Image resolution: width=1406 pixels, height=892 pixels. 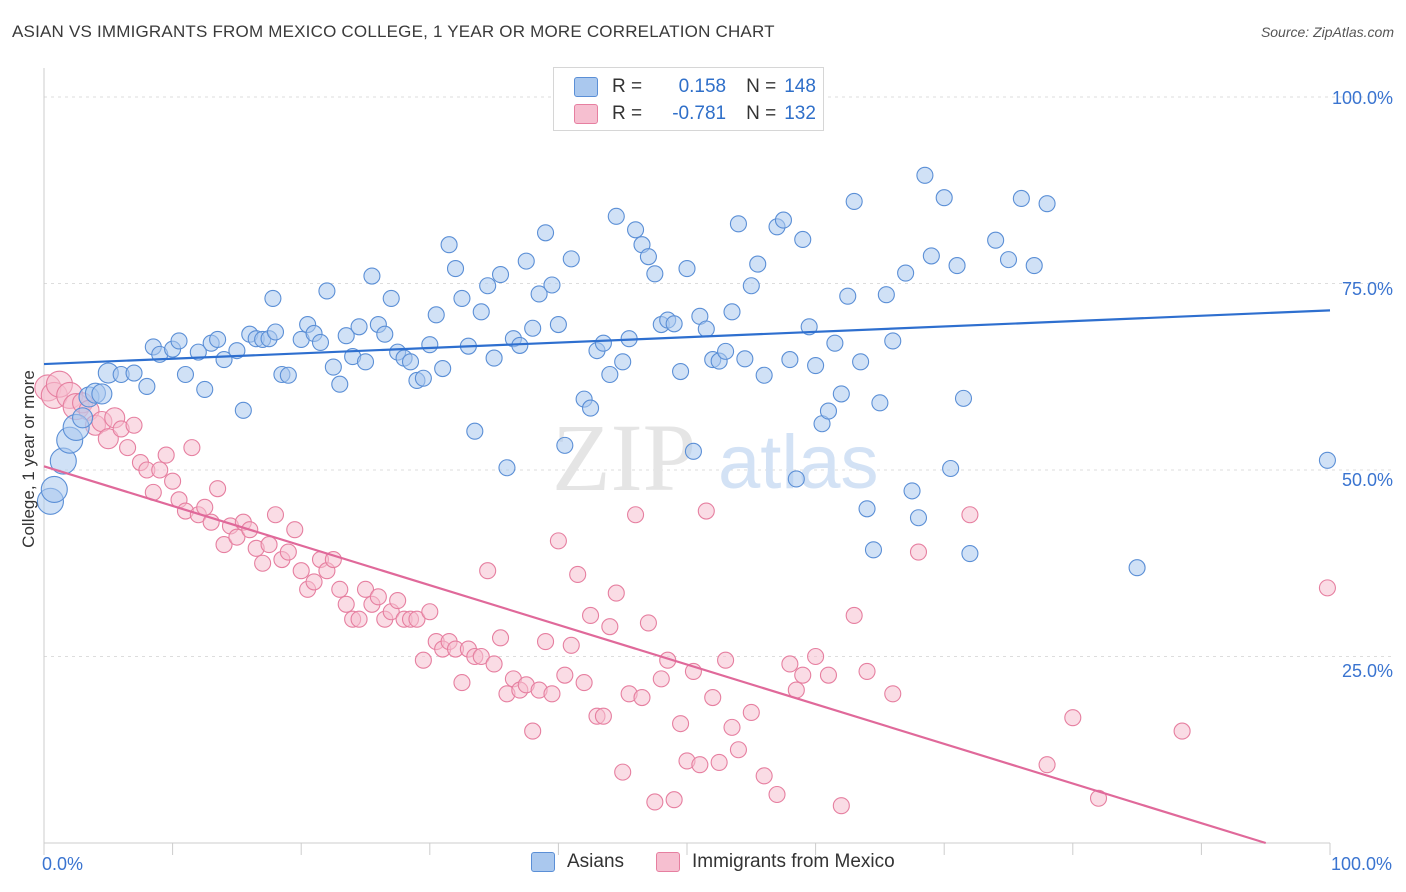 What do you see at coordinates (62, 864) in the screenshot?
I see `x-tick-label-min: 0.0%` at bounding box center [62, 864].